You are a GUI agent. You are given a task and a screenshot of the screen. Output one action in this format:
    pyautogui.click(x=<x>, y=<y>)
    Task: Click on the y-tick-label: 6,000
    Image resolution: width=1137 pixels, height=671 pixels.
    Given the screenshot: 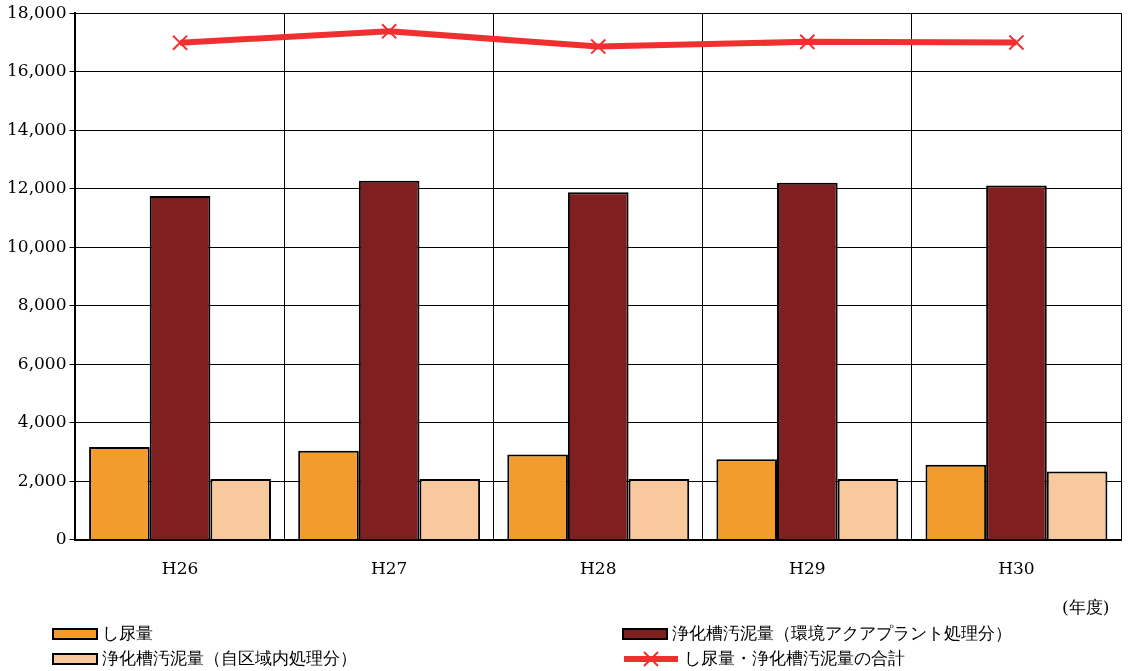 What is the action you would take?
    pyautogui.click(x=42, y=362)
    